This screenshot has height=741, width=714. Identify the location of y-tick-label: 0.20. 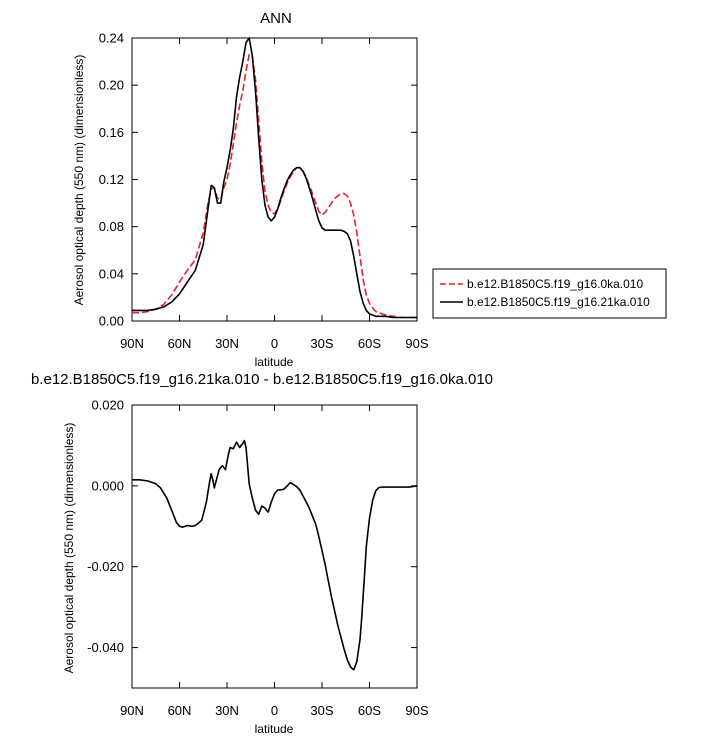
(111, 85).